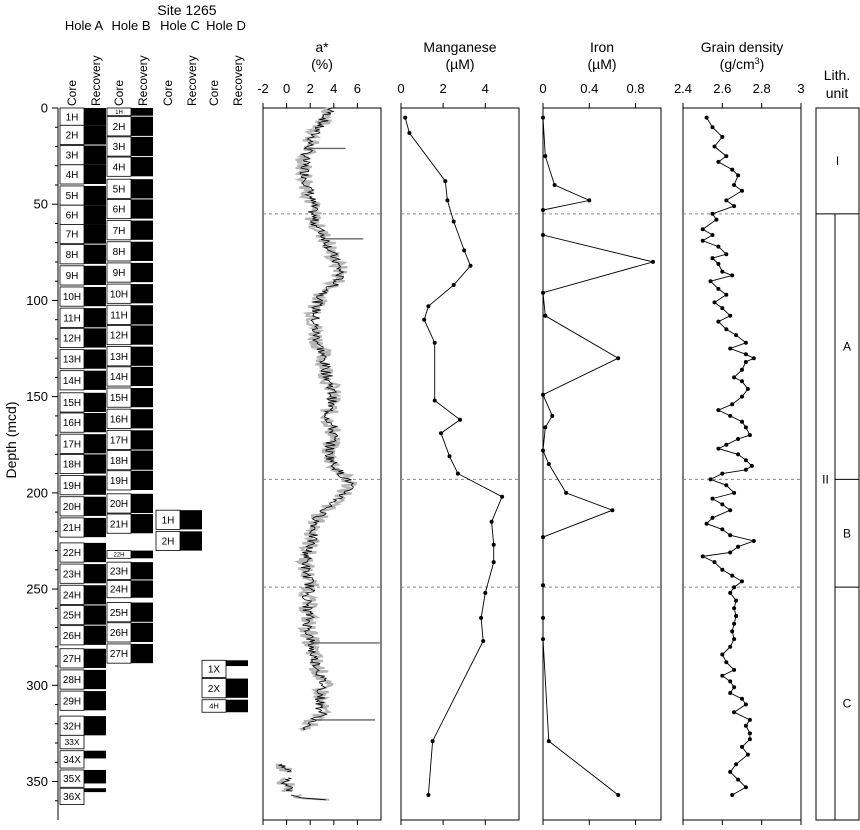  I want to click on core-label: 34X, so click(72, 760).